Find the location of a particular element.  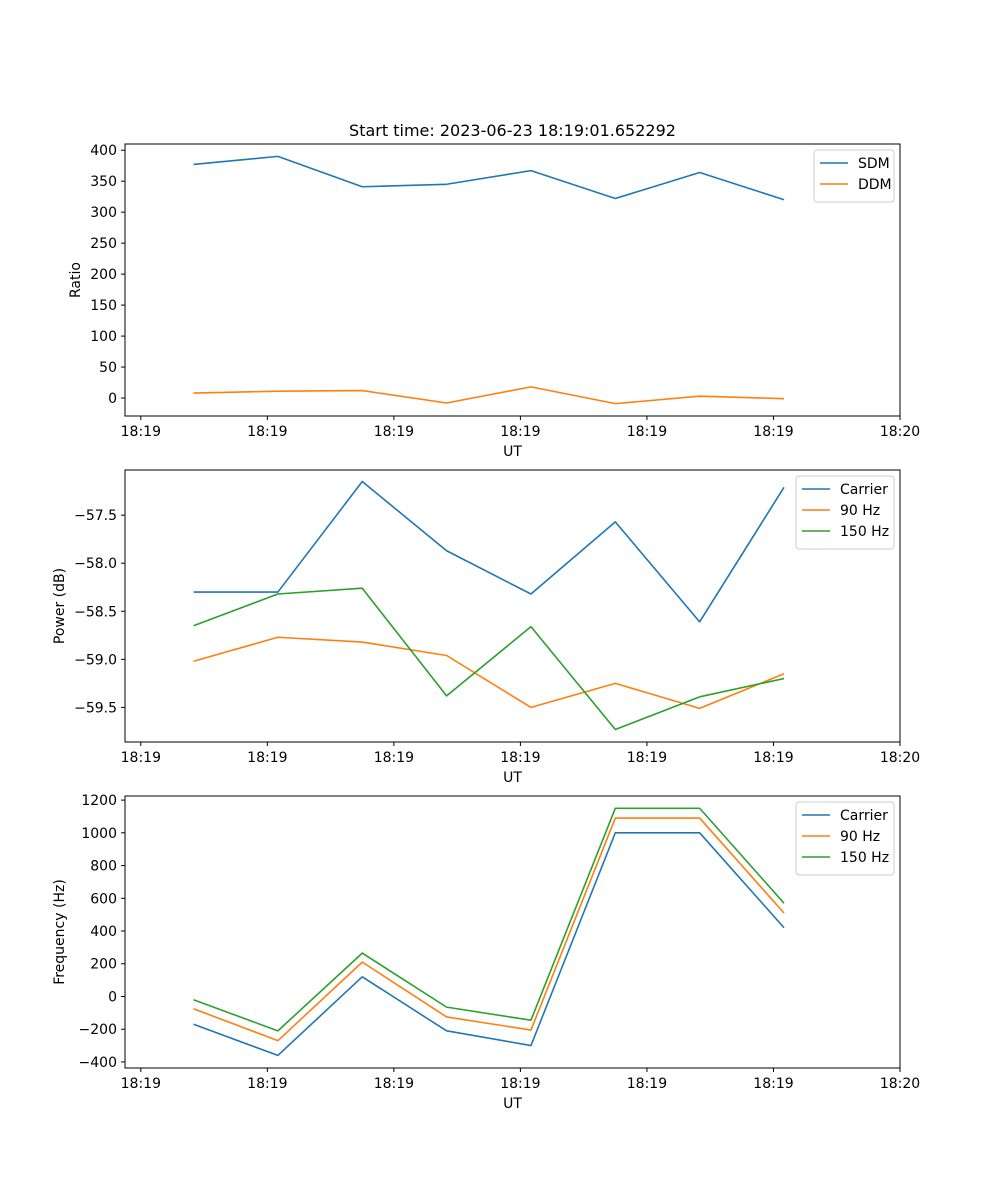

legend-label: DDM is located at coordinates (875, 185).